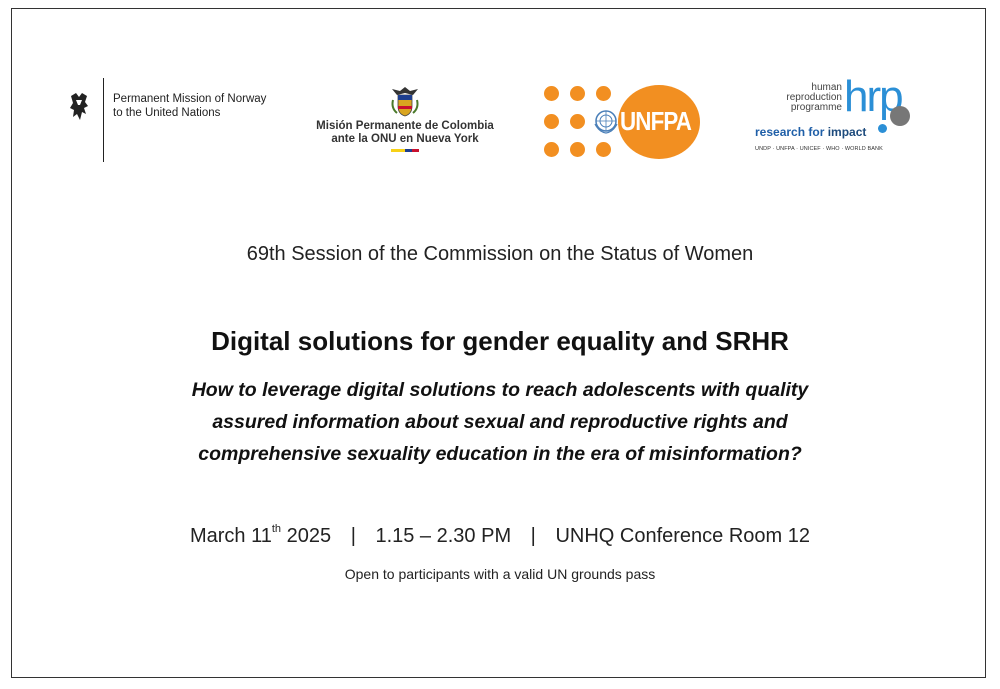 This screenshot has height=689, width=1000. I want to click on hrp-partners: UNDP · UNFPA · UNICEF · WHO · WORLD BANK, so click(819, 149).